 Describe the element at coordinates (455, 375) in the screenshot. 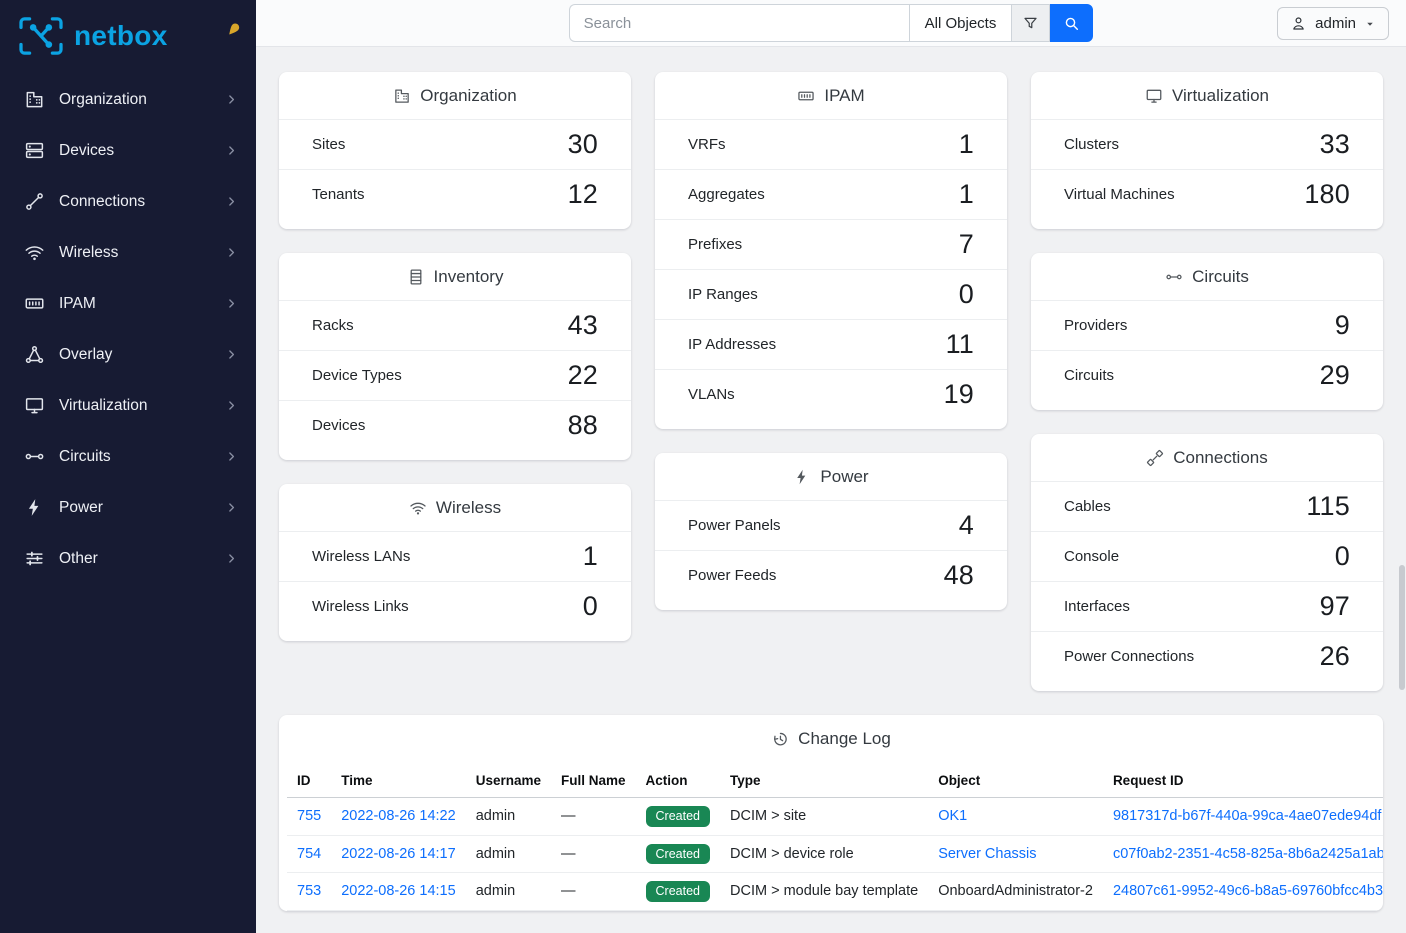

I see `stat-row-device-types: Device Types 22` at that location.